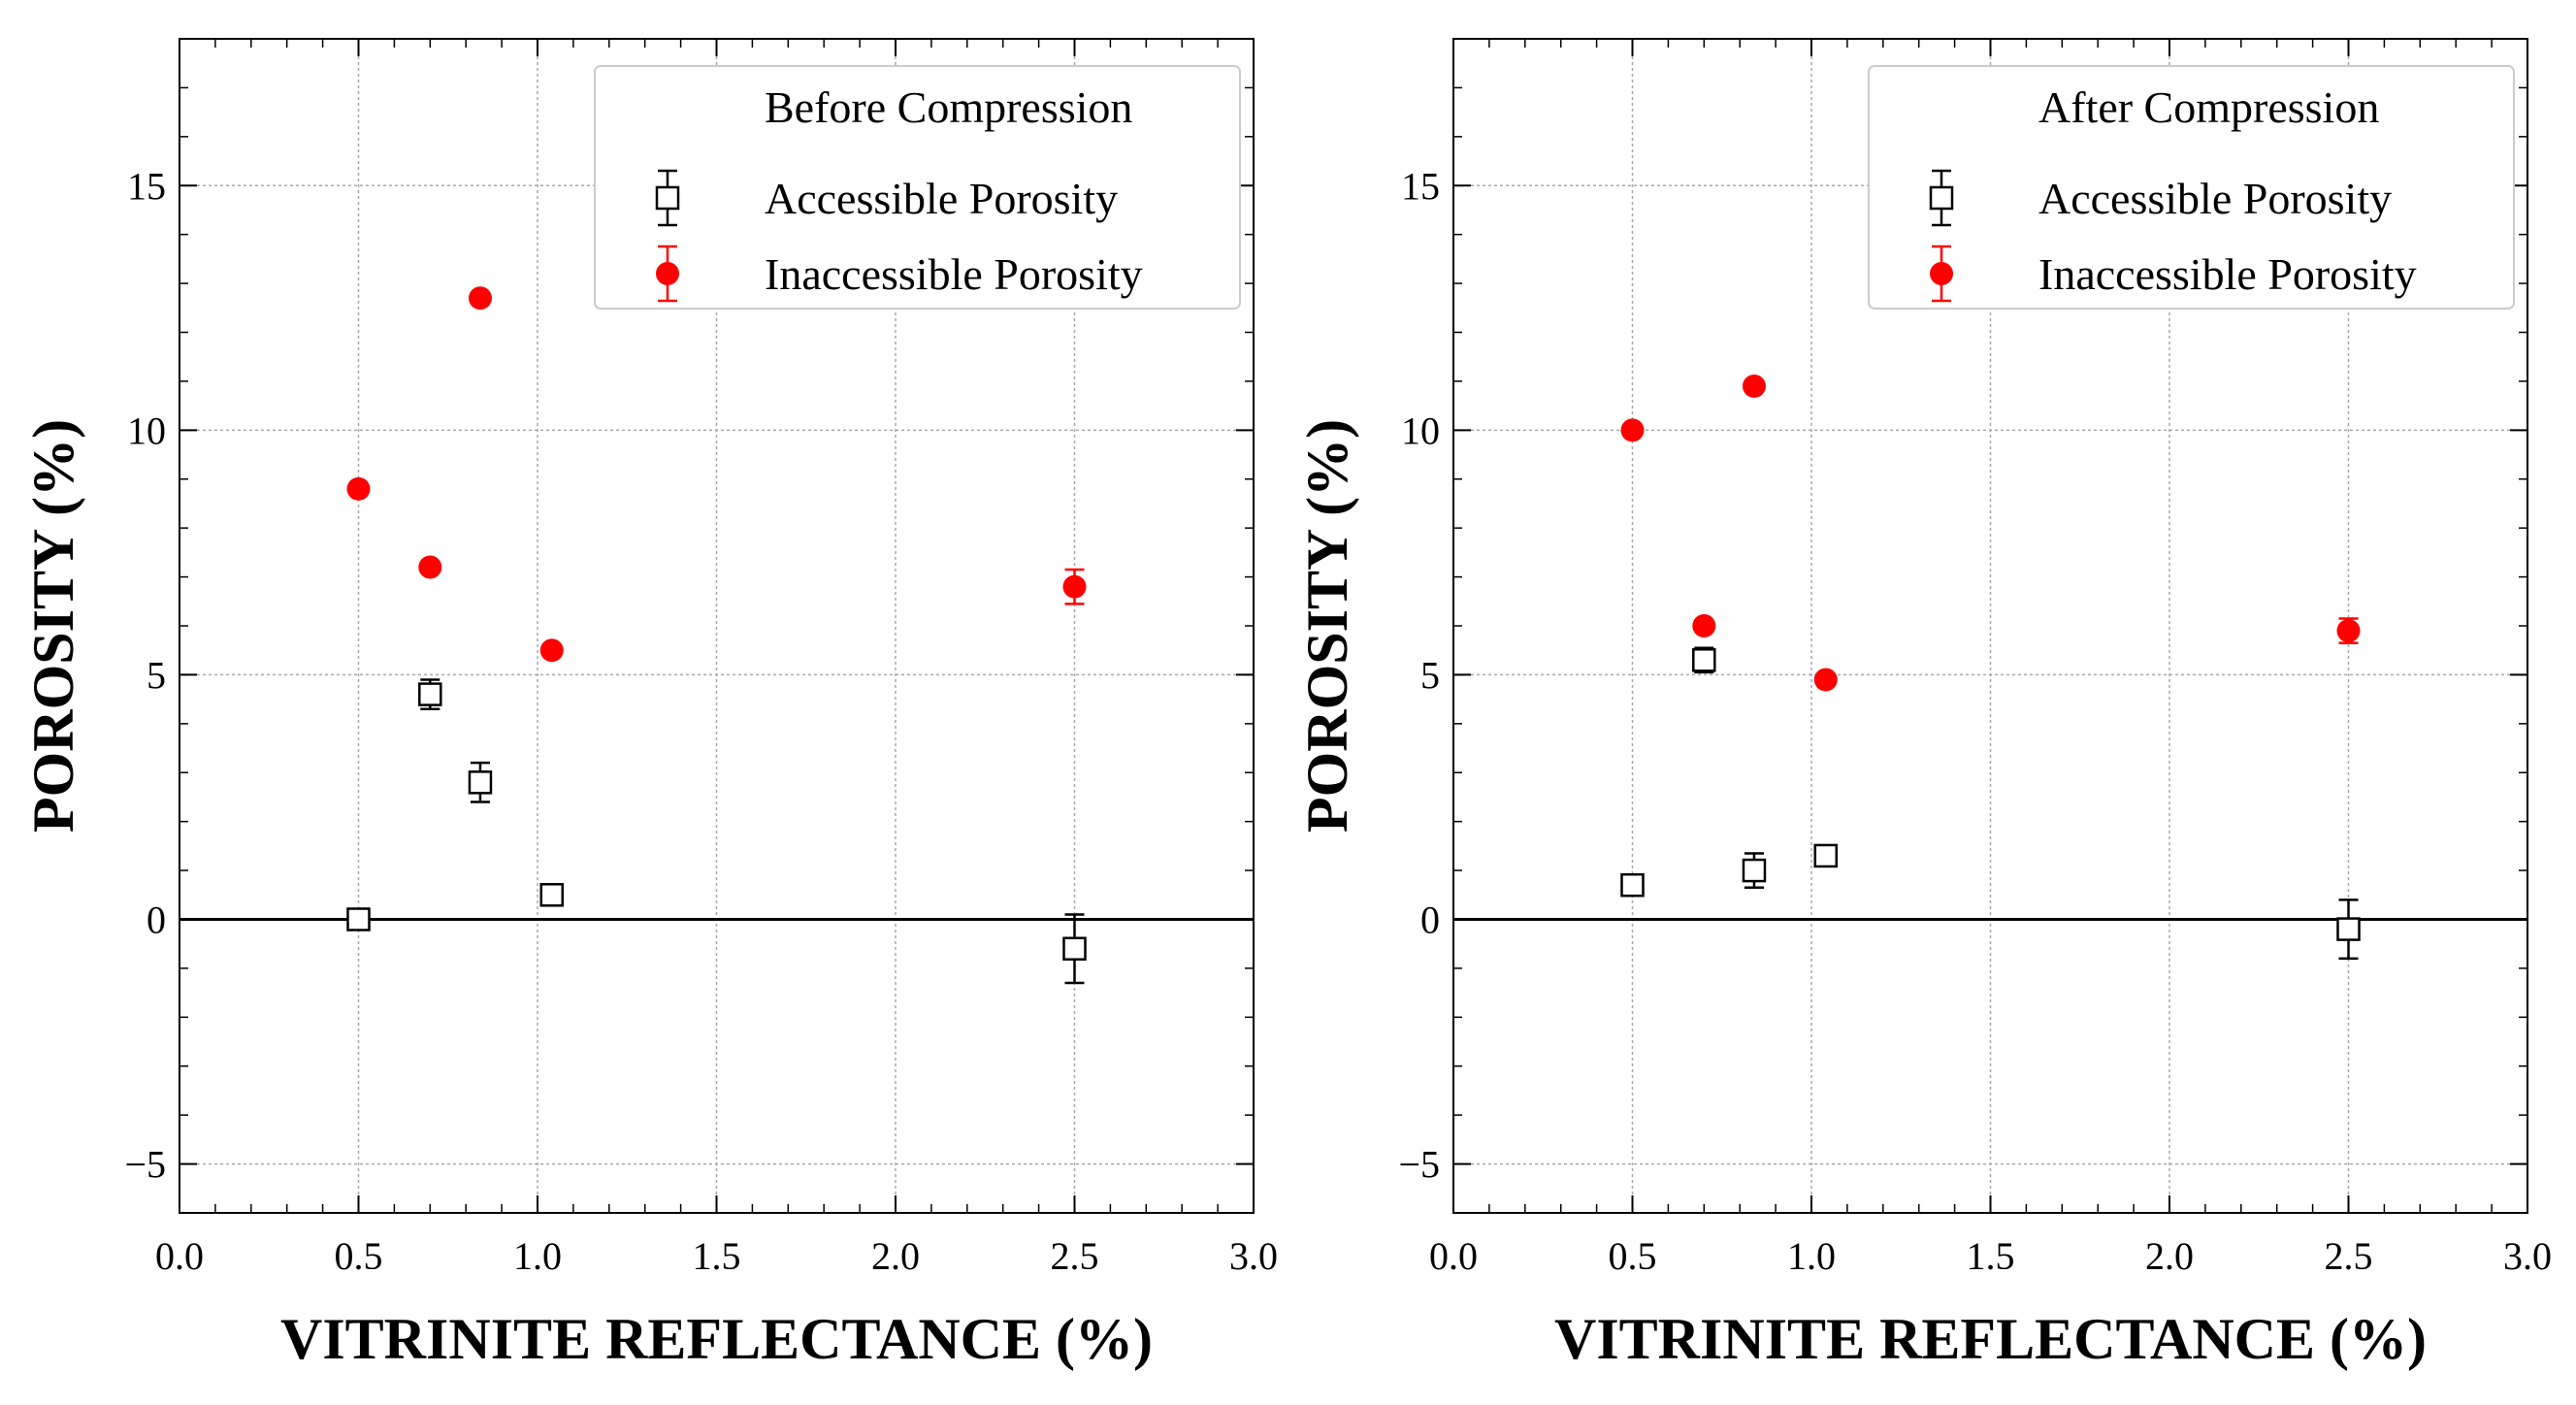 This screenshot has height=1405, width=2576. What do you see at coordinates (2208, 107) in the screenshot?
I see `legend-title: After Compression` at bounding box center [2208, 107].